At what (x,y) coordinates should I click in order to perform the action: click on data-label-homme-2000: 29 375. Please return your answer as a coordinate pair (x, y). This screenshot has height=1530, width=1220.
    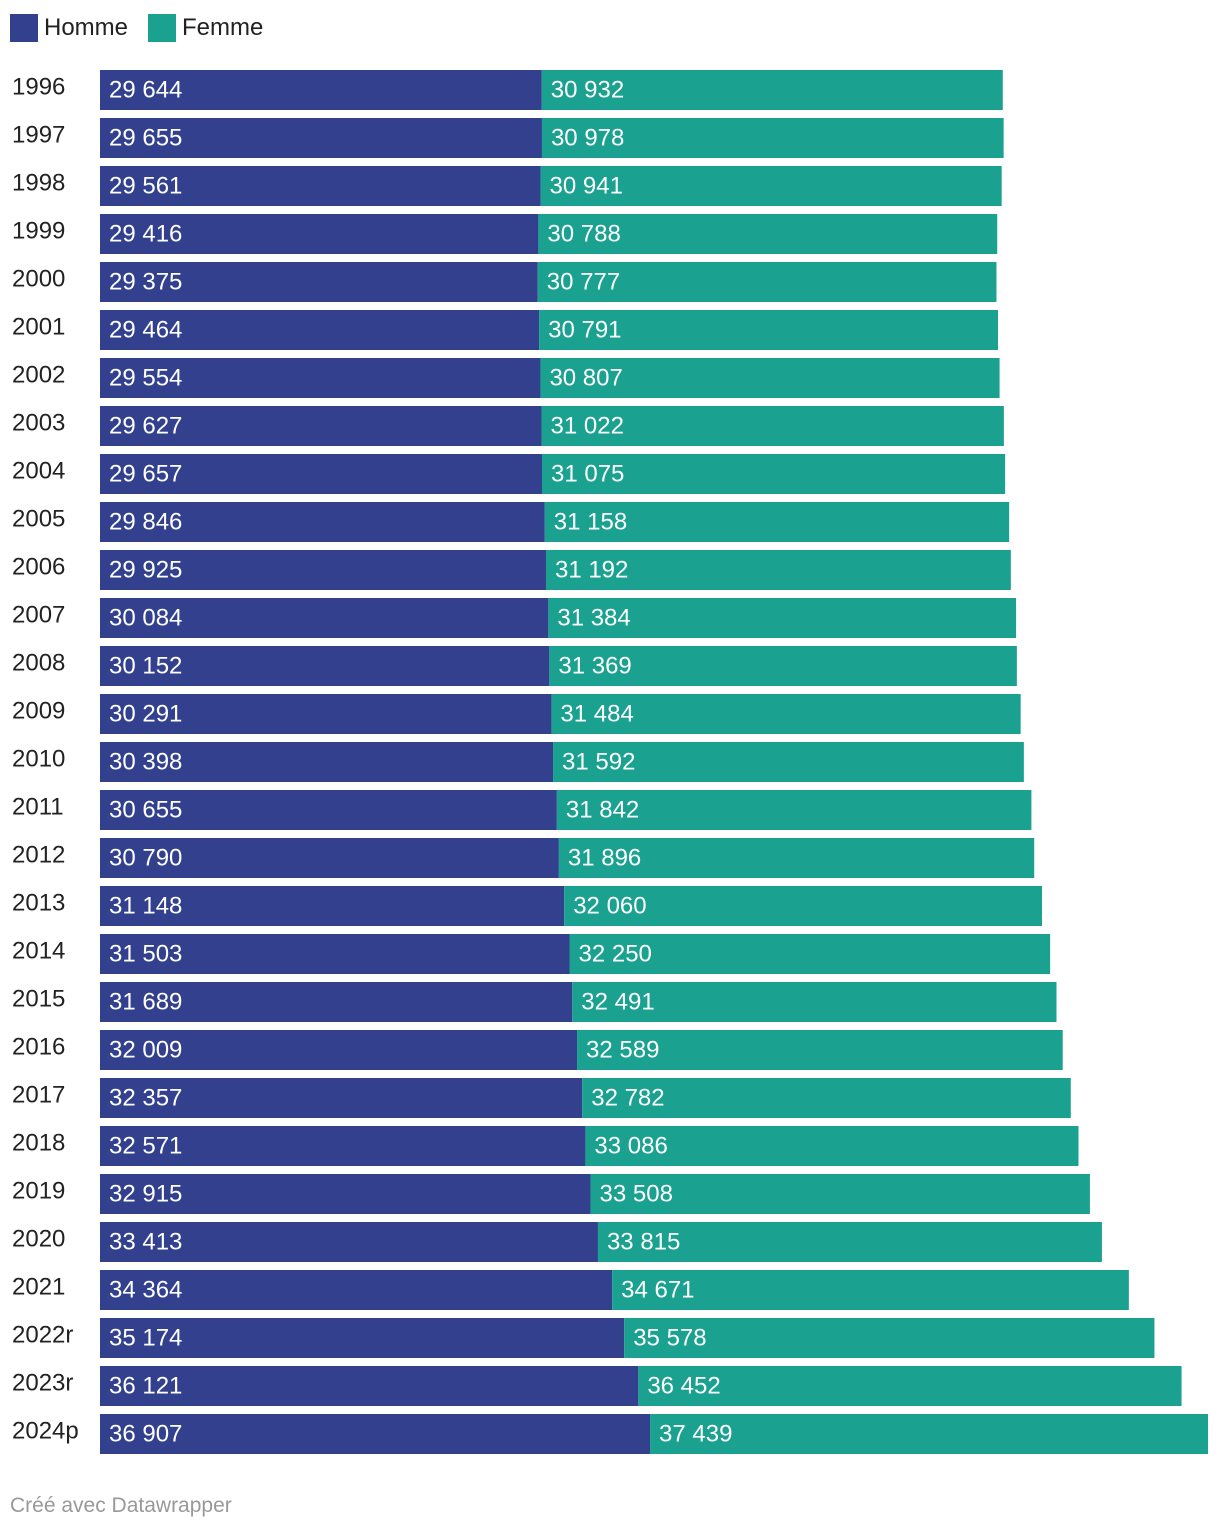
    Looking at the image, I should click on (145, 281).